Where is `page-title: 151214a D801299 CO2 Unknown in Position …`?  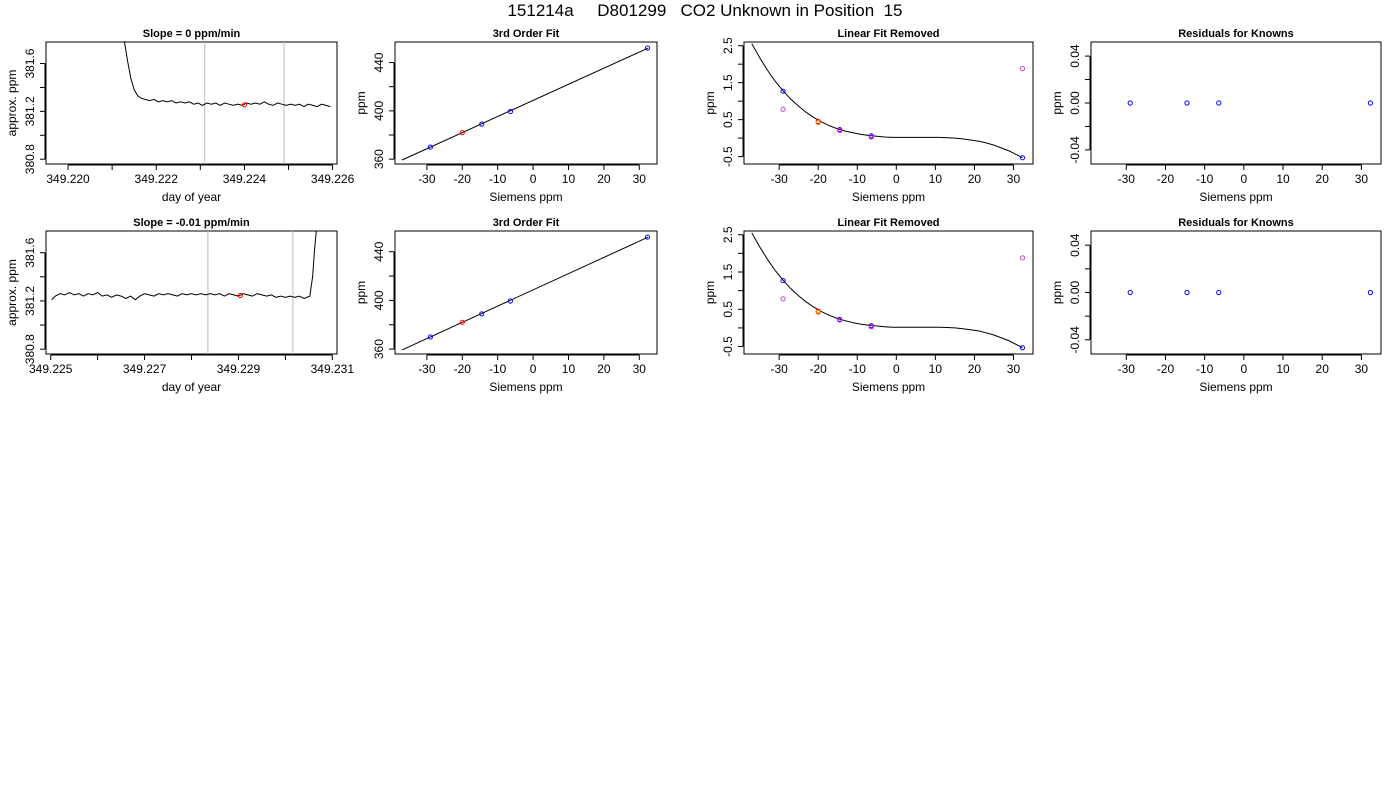 page-title: 151214a D801299 CO2 Unknown in Position … is located at coordinates (705, 10).